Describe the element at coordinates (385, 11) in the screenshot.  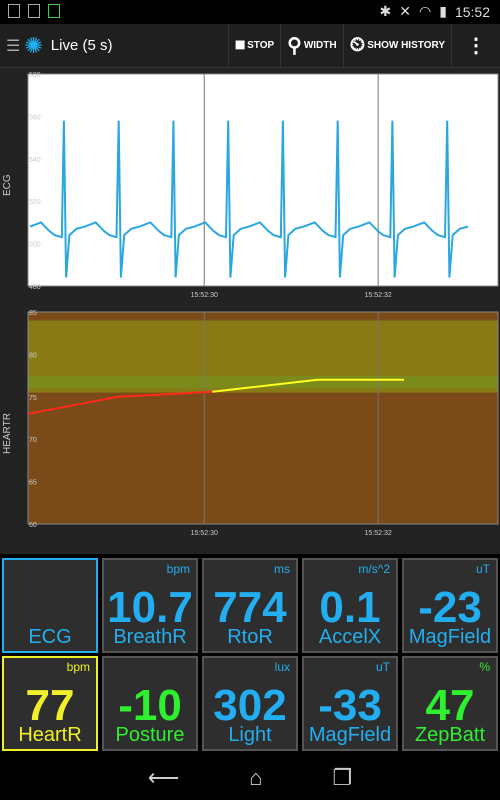
I see `bluetooth-icon: ✱` at that location.